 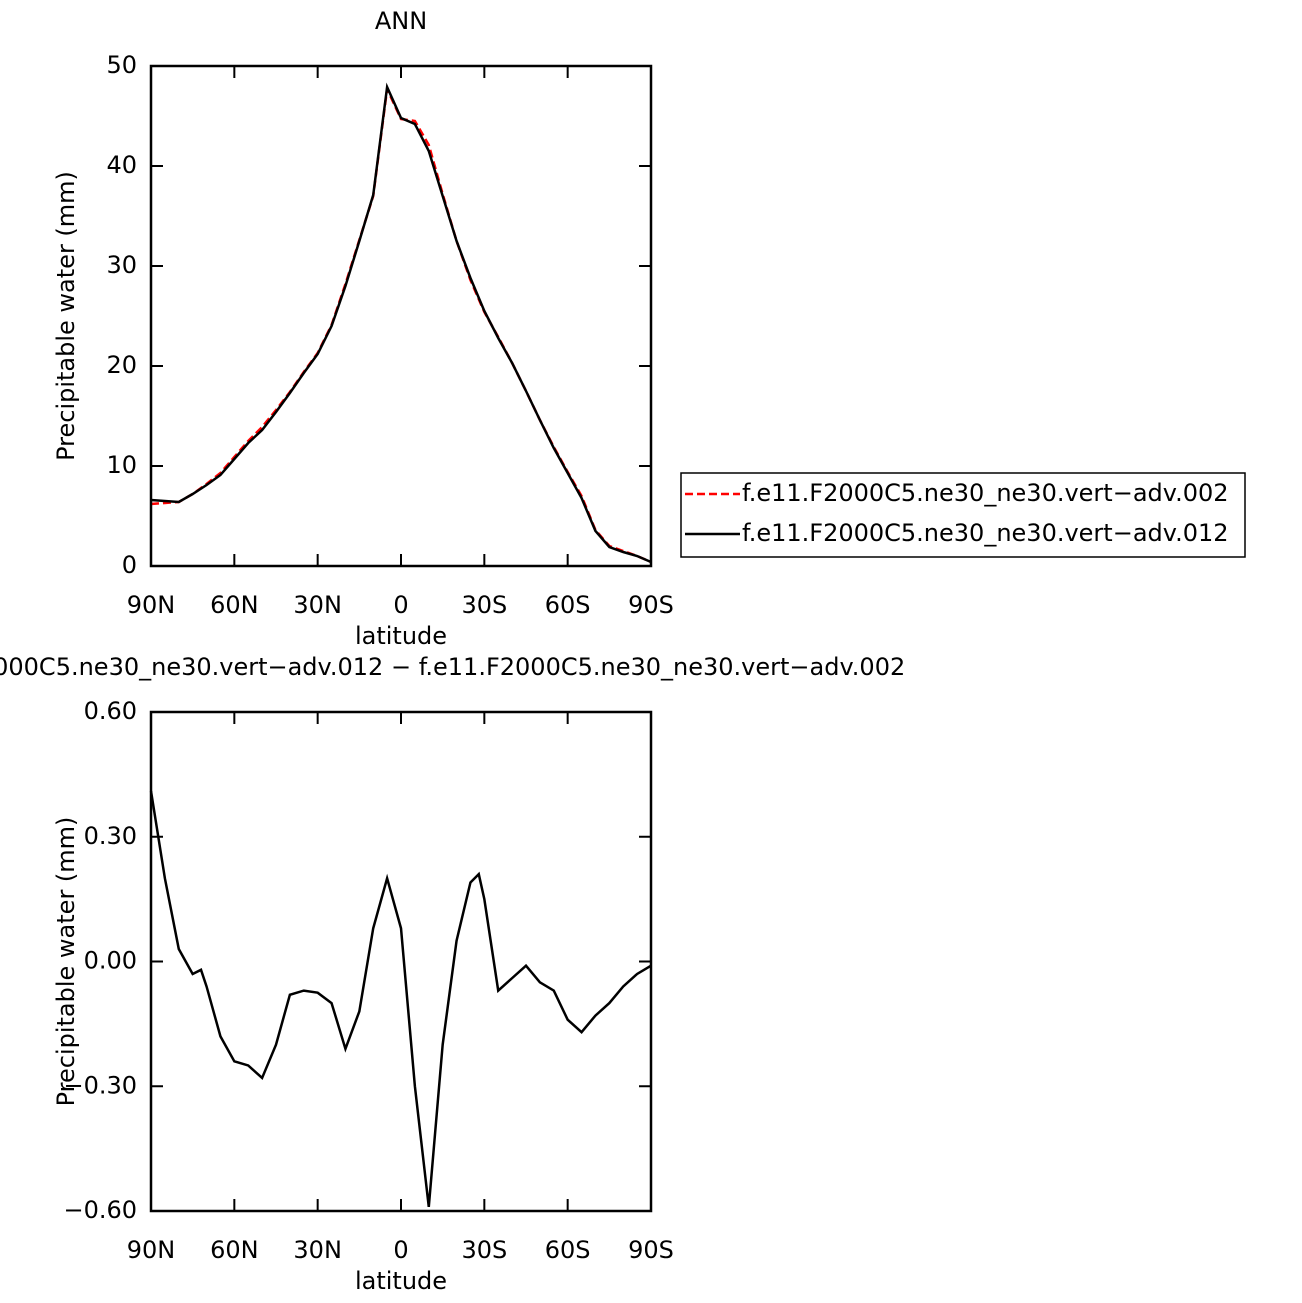 What do you see at coordinates (121, 365) in the screenshot?
I see `y-tick-label: 20` at bounding box center [121, 365].